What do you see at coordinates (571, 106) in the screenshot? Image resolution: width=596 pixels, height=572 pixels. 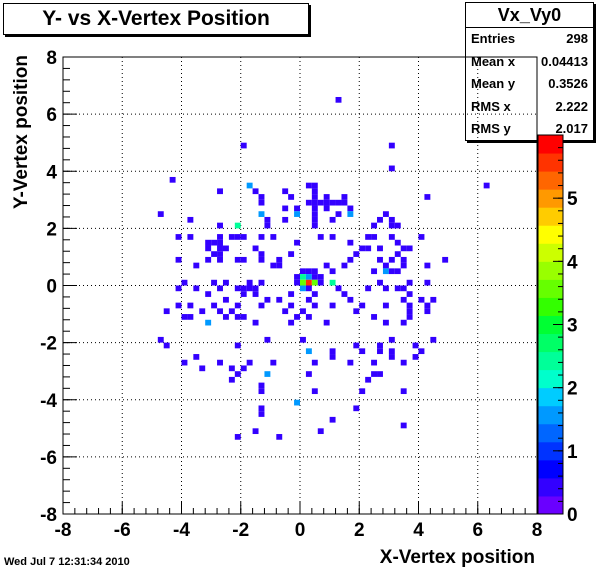 I see `stats-value: 2.222` at bounding box center [571, 106].